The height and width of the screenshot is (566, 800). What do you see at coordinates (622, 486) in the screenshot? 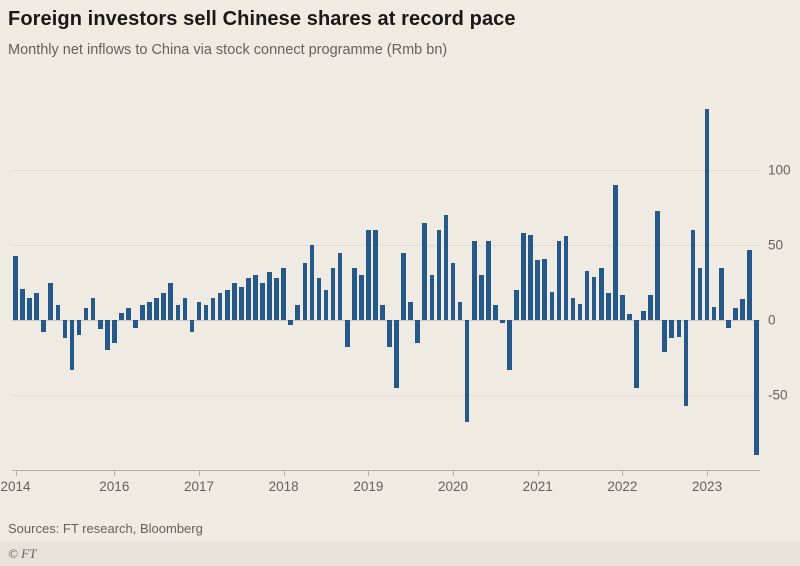
I see `x-axis-label: 2022` at bounding box center [622, 486].